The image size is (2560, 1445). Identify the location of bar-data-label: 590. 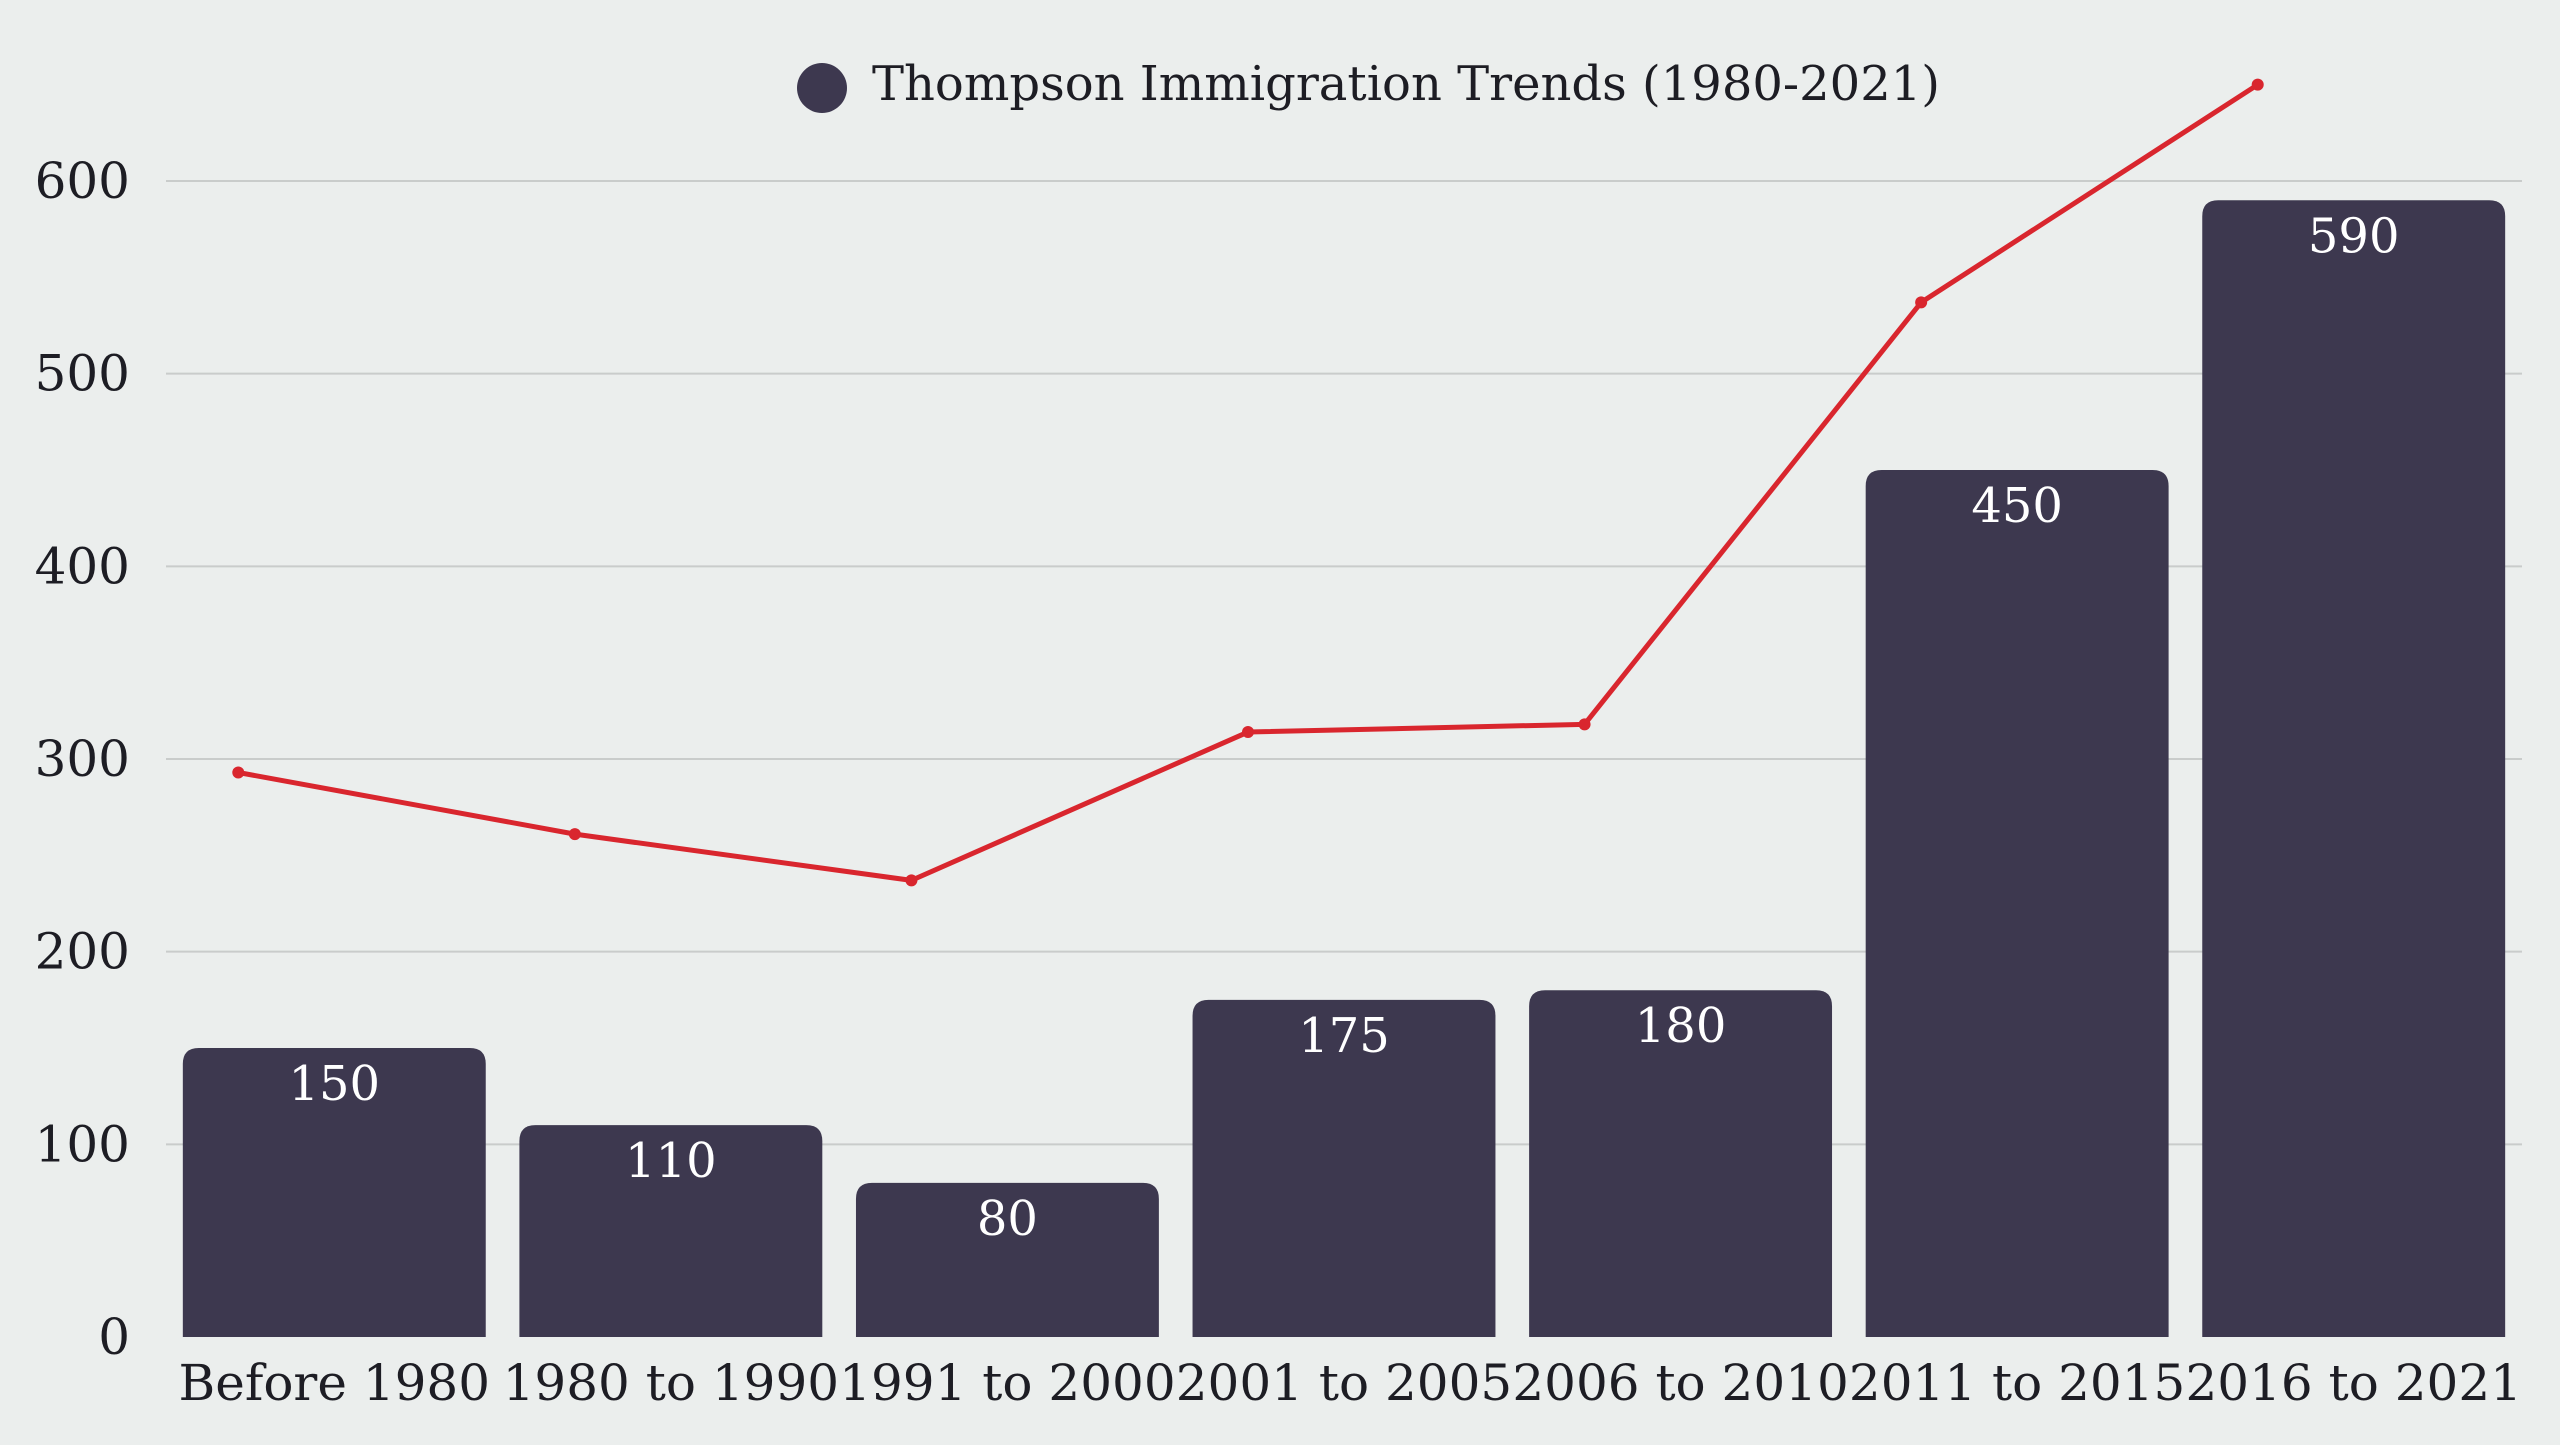
(2354, 236).